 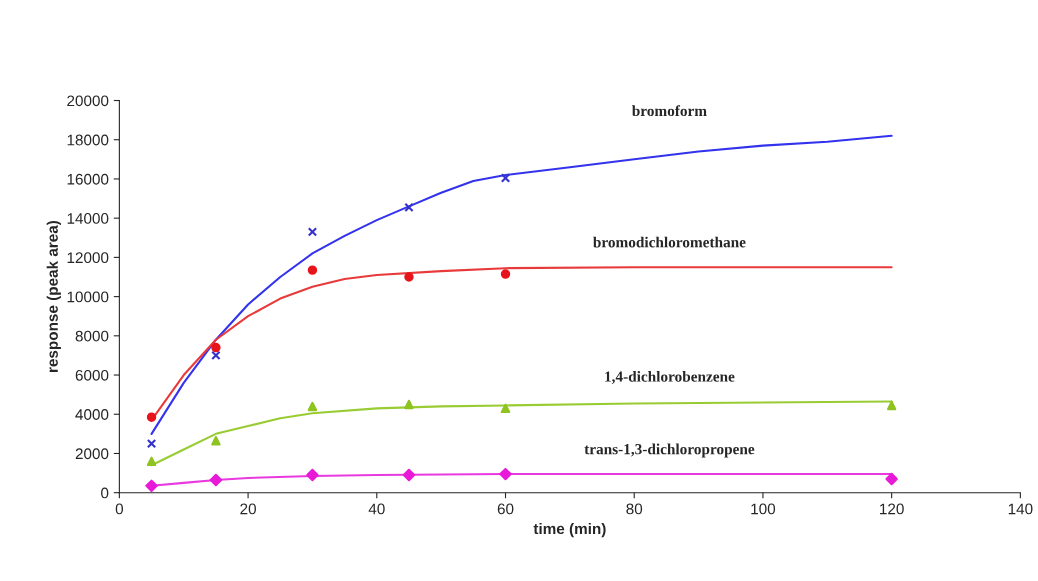 What do you see at coordinates (634, 509) in the screenshot?
I see `x-tick-label: 80` at bounding box center [634, 509].